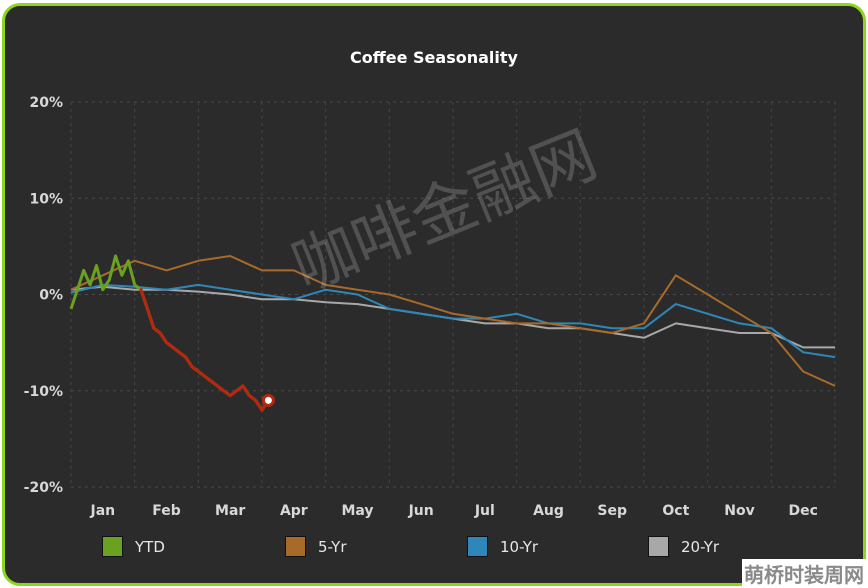 This screenshot has height=588, width=868. I want to click on x-tick-label: Oct, so click(675, 511).